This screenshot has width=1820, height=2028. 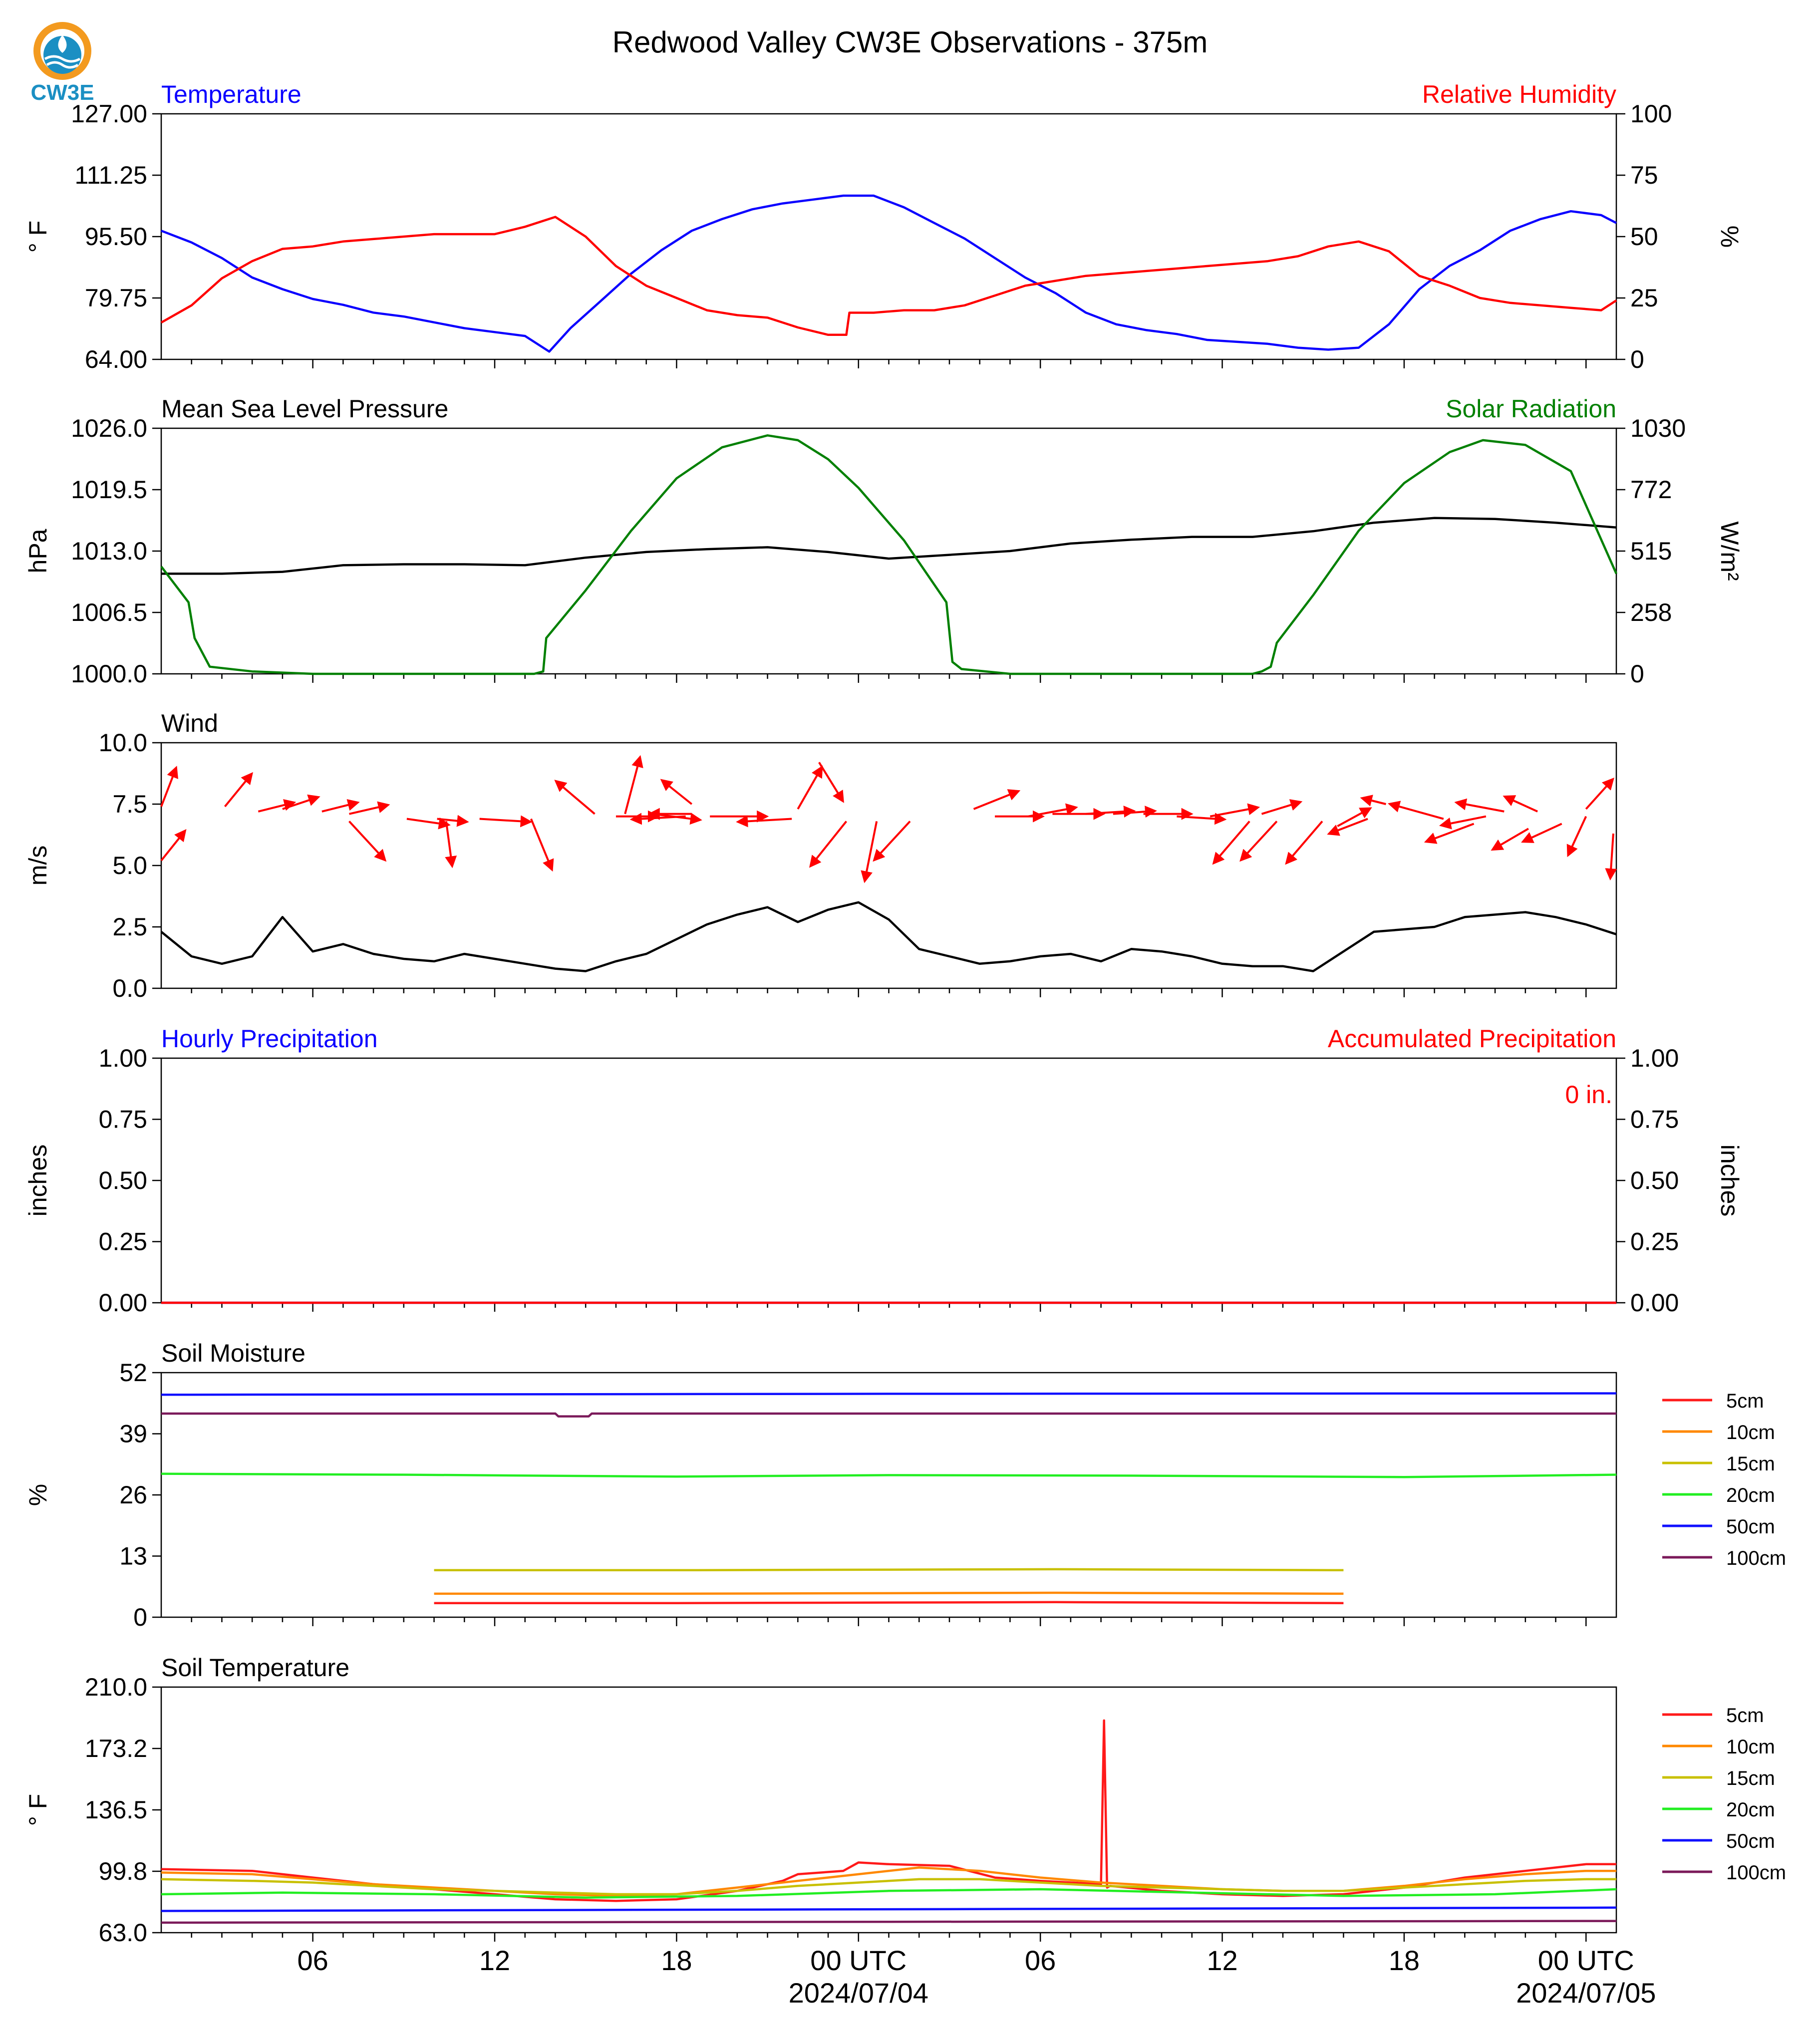 I want to click on wind-frame, so click(x=888, y=865).